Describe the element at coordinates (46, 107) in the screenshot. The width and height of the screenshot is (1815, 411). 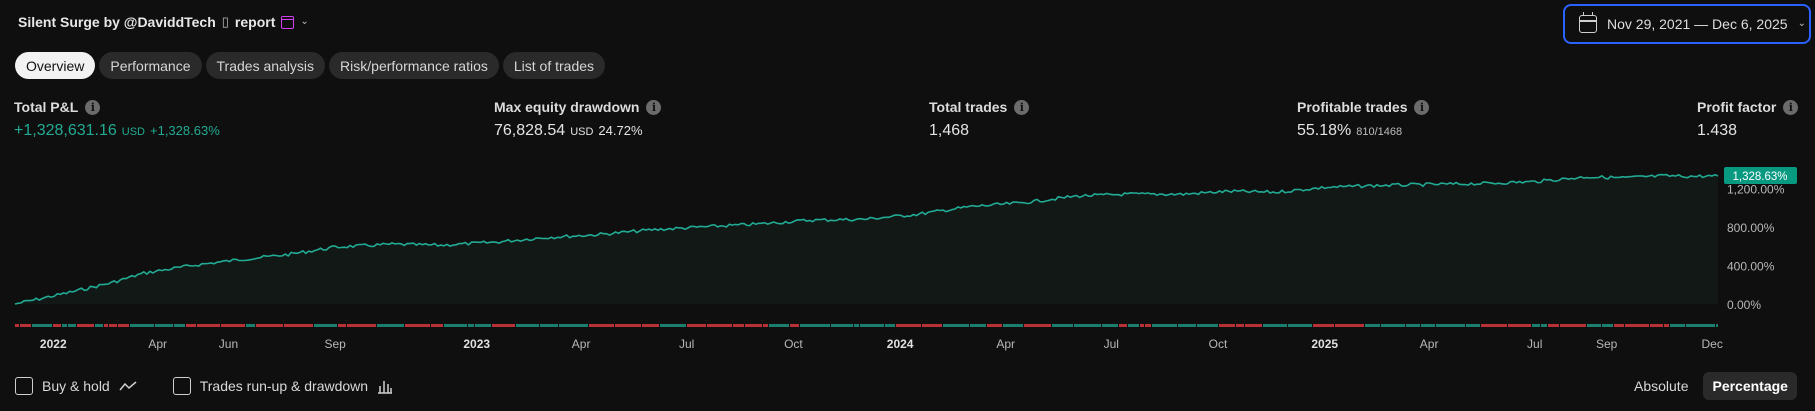
I see `stat-label: Total P&L` at that location.